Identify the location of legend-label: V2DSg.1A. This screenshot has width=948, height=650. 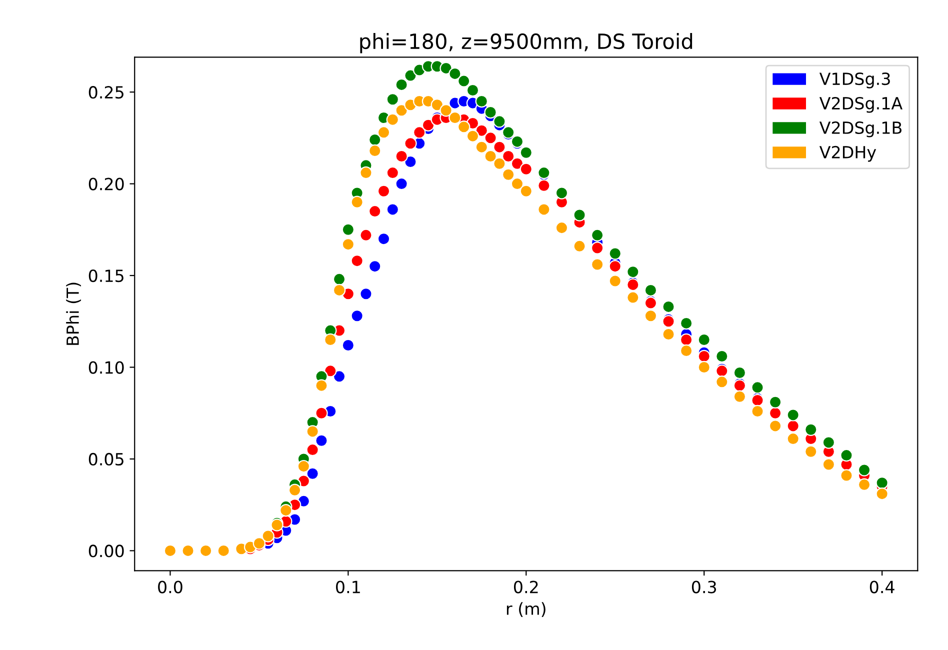
(860, 104).